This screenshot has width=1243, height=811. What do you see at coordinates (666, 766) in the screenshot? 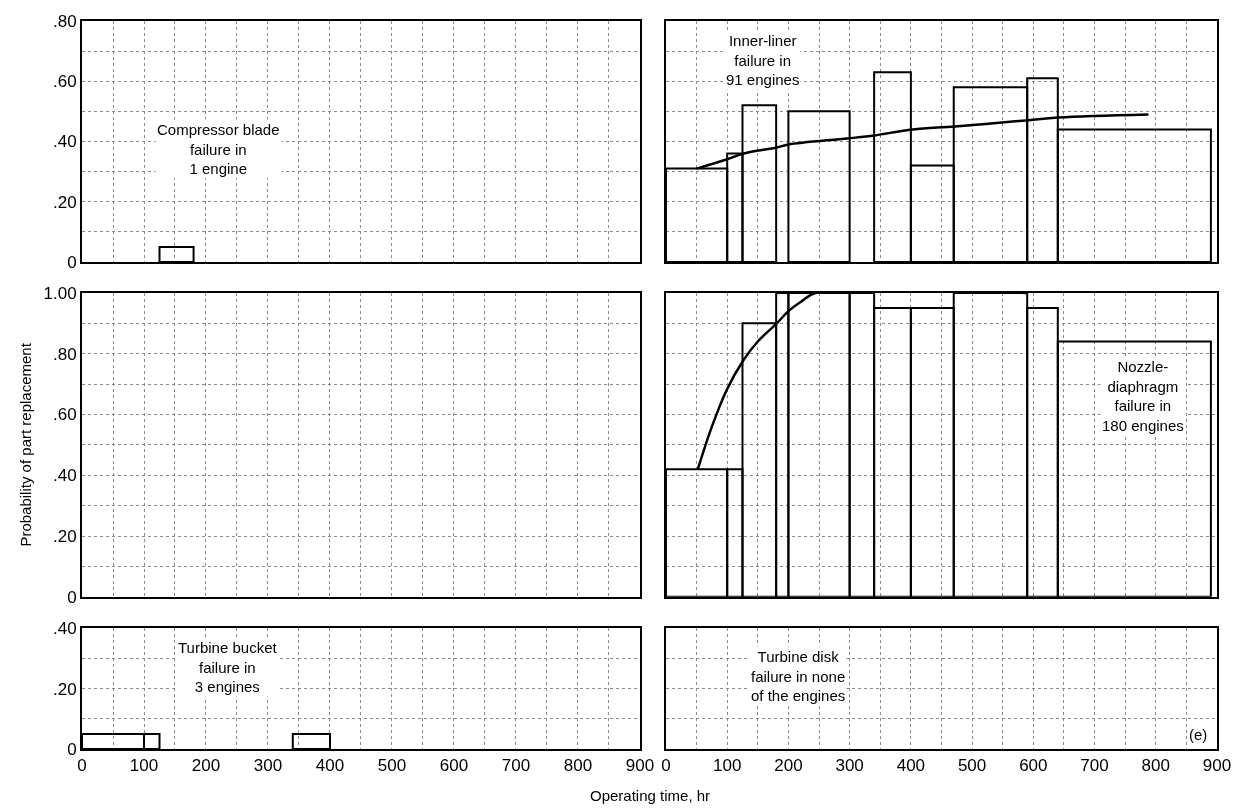
I see `x-tick-label: 0` at bounding box center [666, 766].